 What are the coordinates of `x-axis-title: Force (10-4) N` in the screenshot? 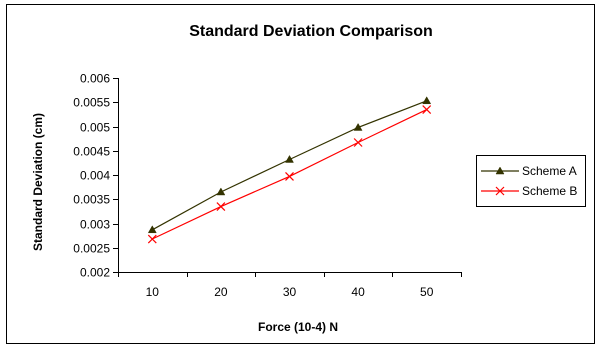 It's located at (298, 327).